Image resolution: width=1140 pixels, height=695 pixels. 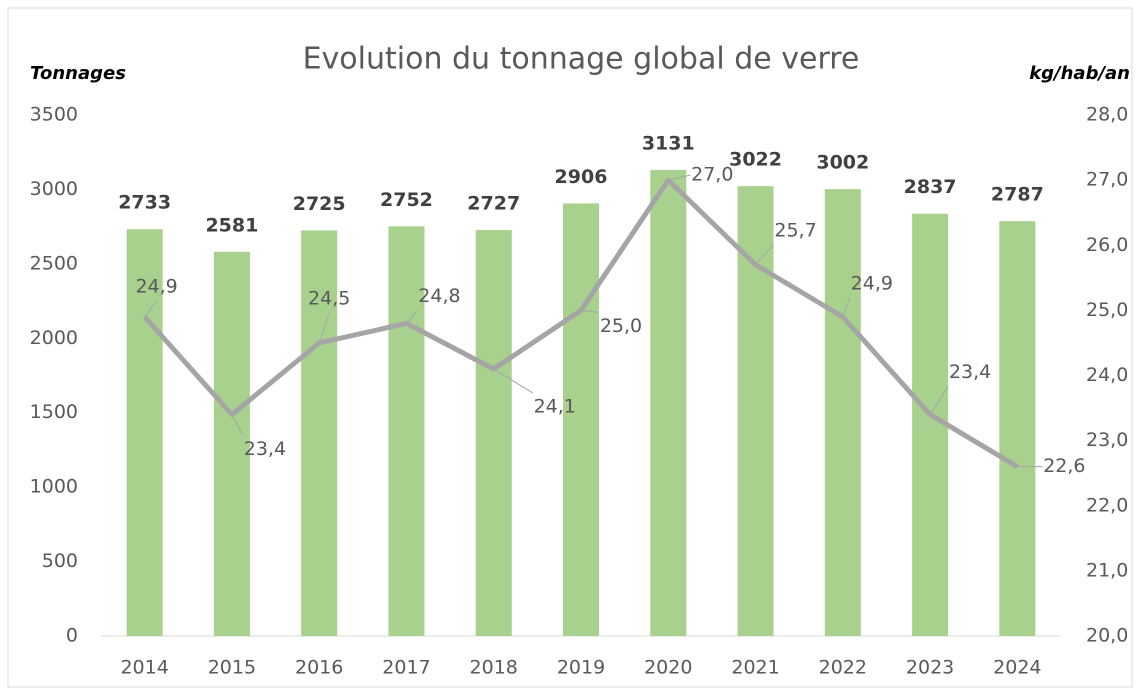 What do you see at coordinates (930, 668) in the screenshot?
I see `x-tick-label: 2023` at bounding box center [930, 668].